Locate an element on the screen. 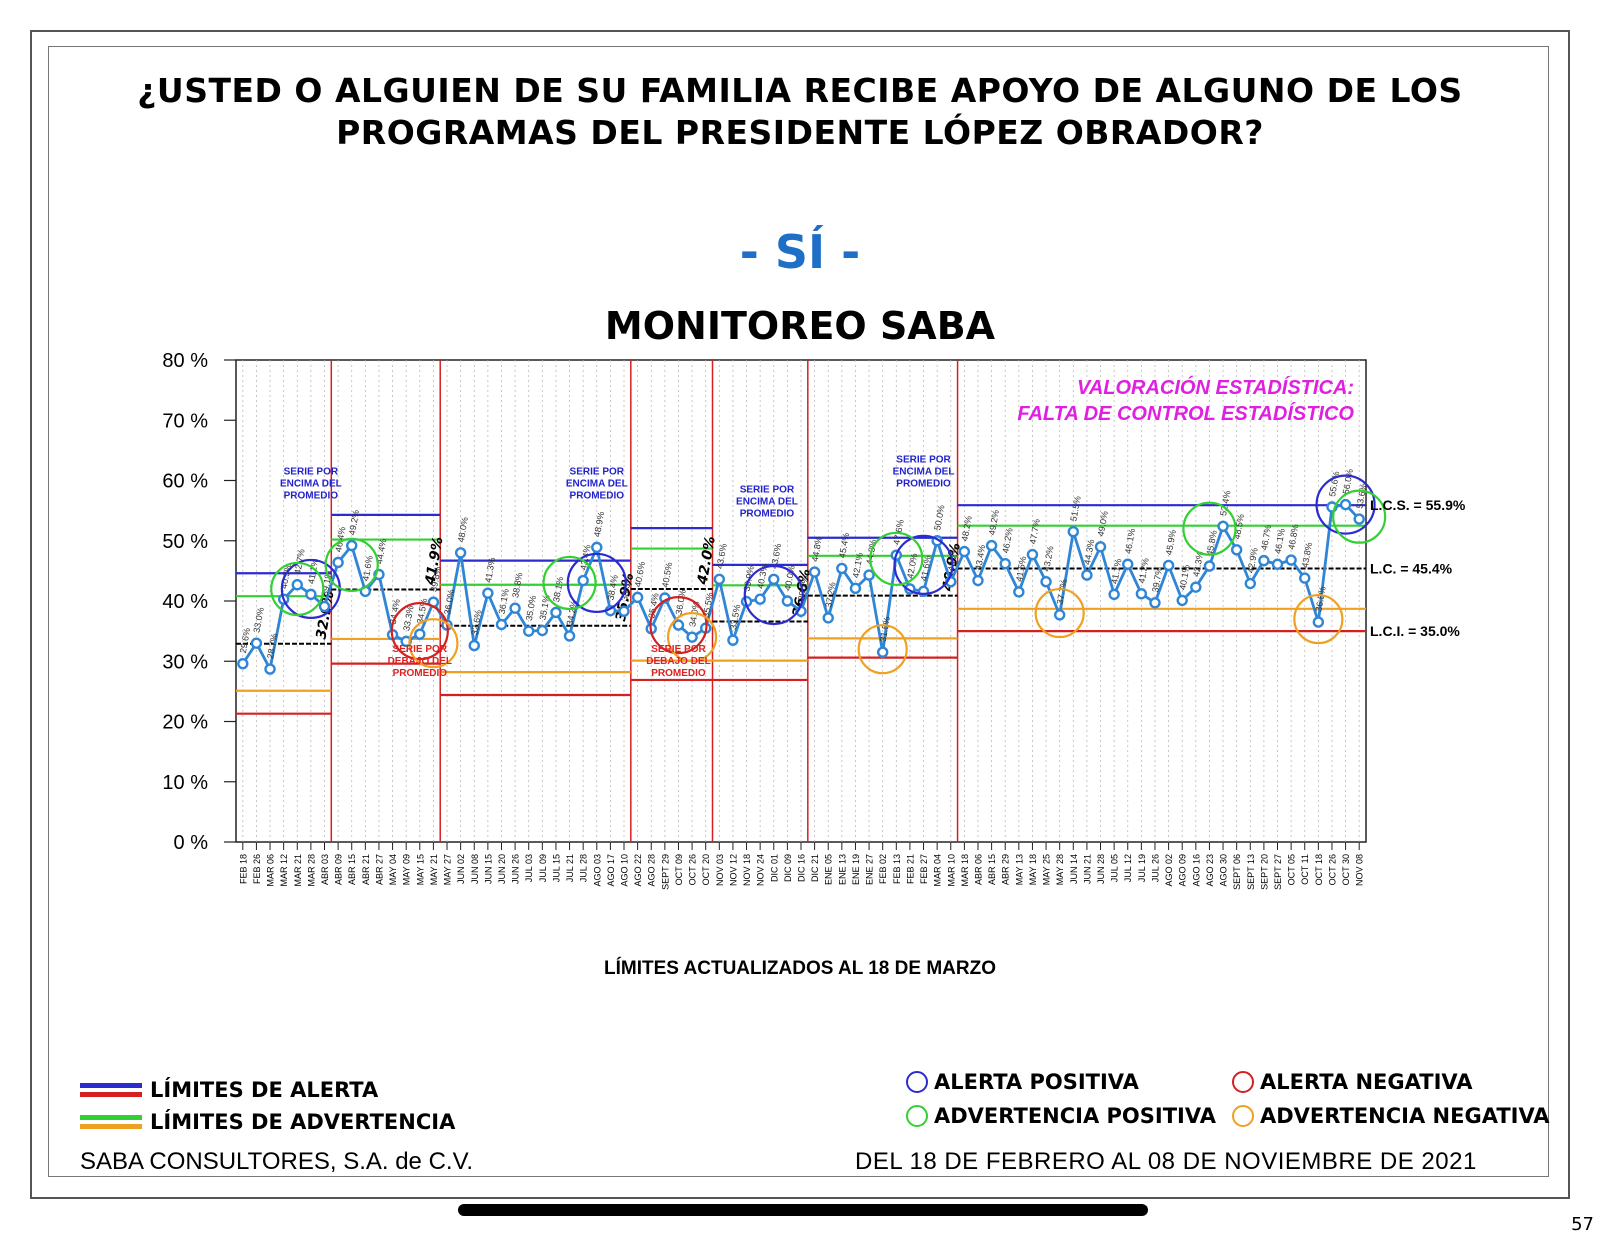  x-tick-label: AGO 16 is located at coordinates (1196, 870).